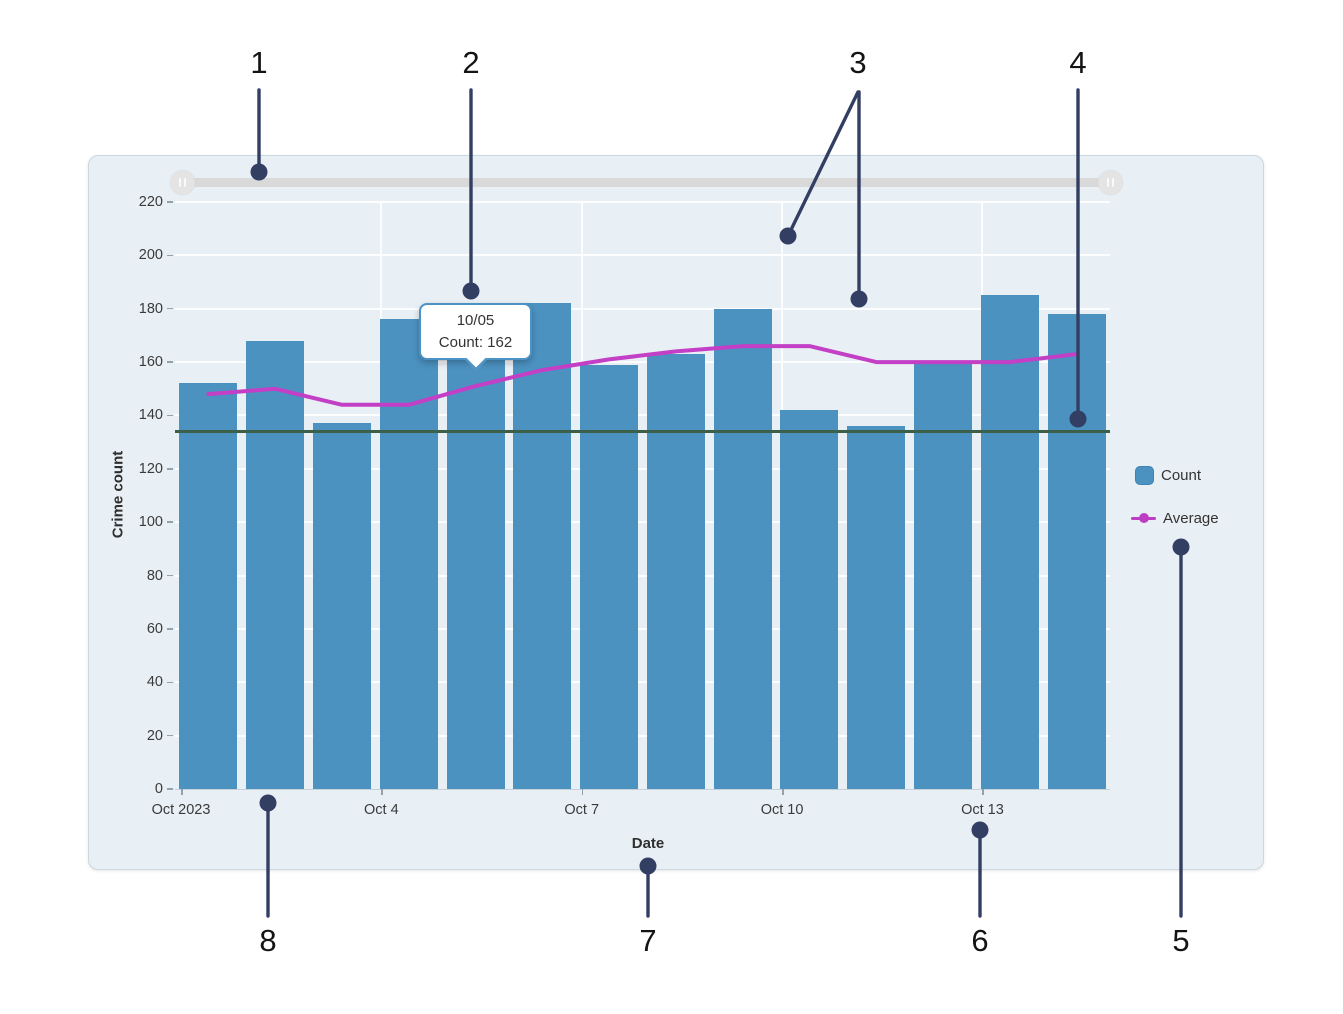 The height and width of the screenshot is (1014, 1343). Describe the element at coordinates (154, 628) in the screenshot. I see `y-axis-tick-label: 60` at that location.